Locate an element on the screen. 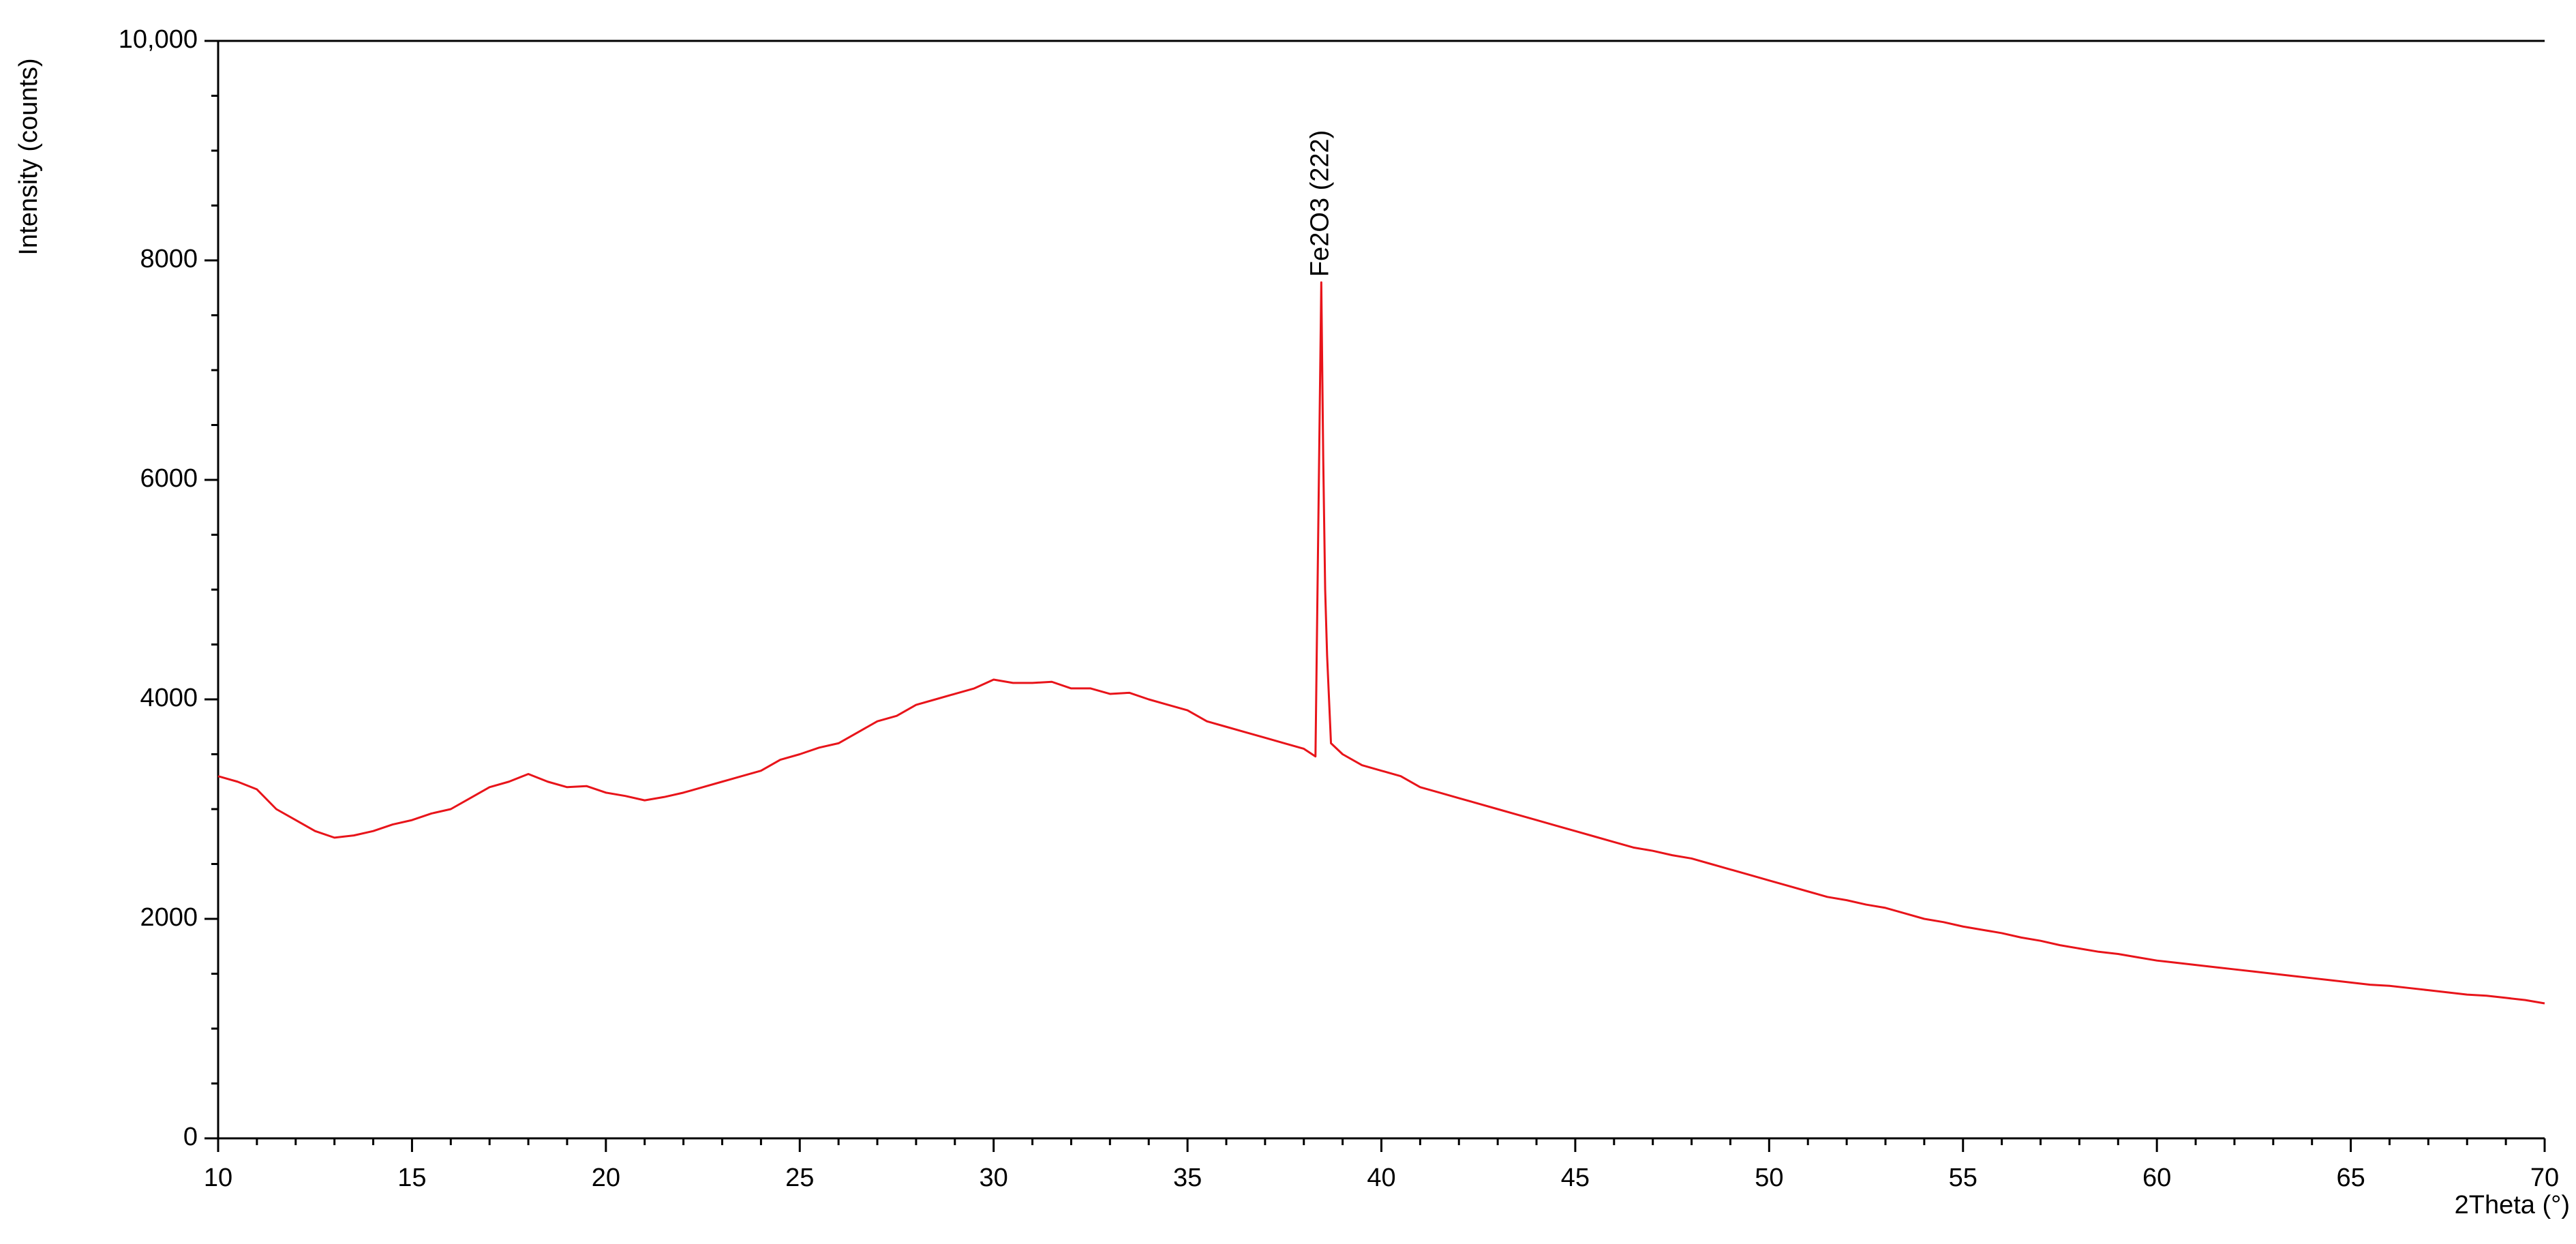  x-tick-label: 45 is located at coordinates (1575, 1178).